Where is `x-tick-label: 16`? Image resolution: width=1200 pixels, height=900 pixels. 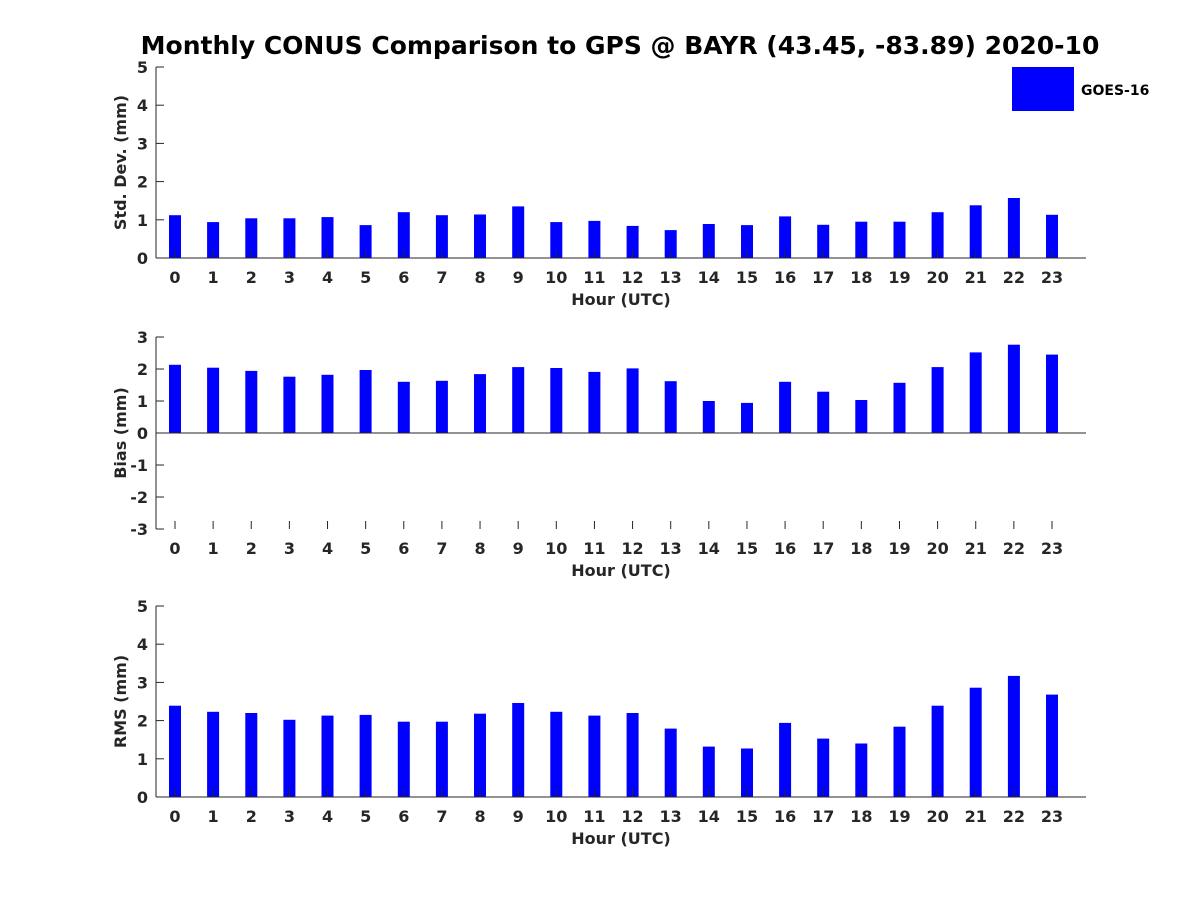 x-tick-label: 16 is located at coordinates (785, 548).